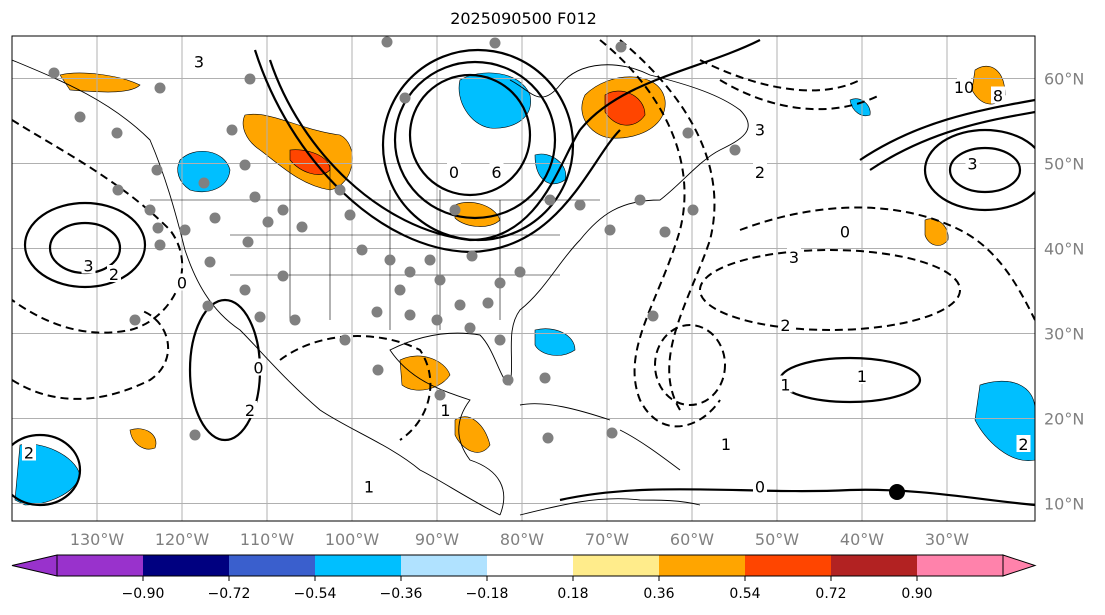 This screenshot has height=615, width=1105. Describe the element at coordinates (916, 594) in the screenshot. I see `colorbar-tick-label: 0.90` at that location.